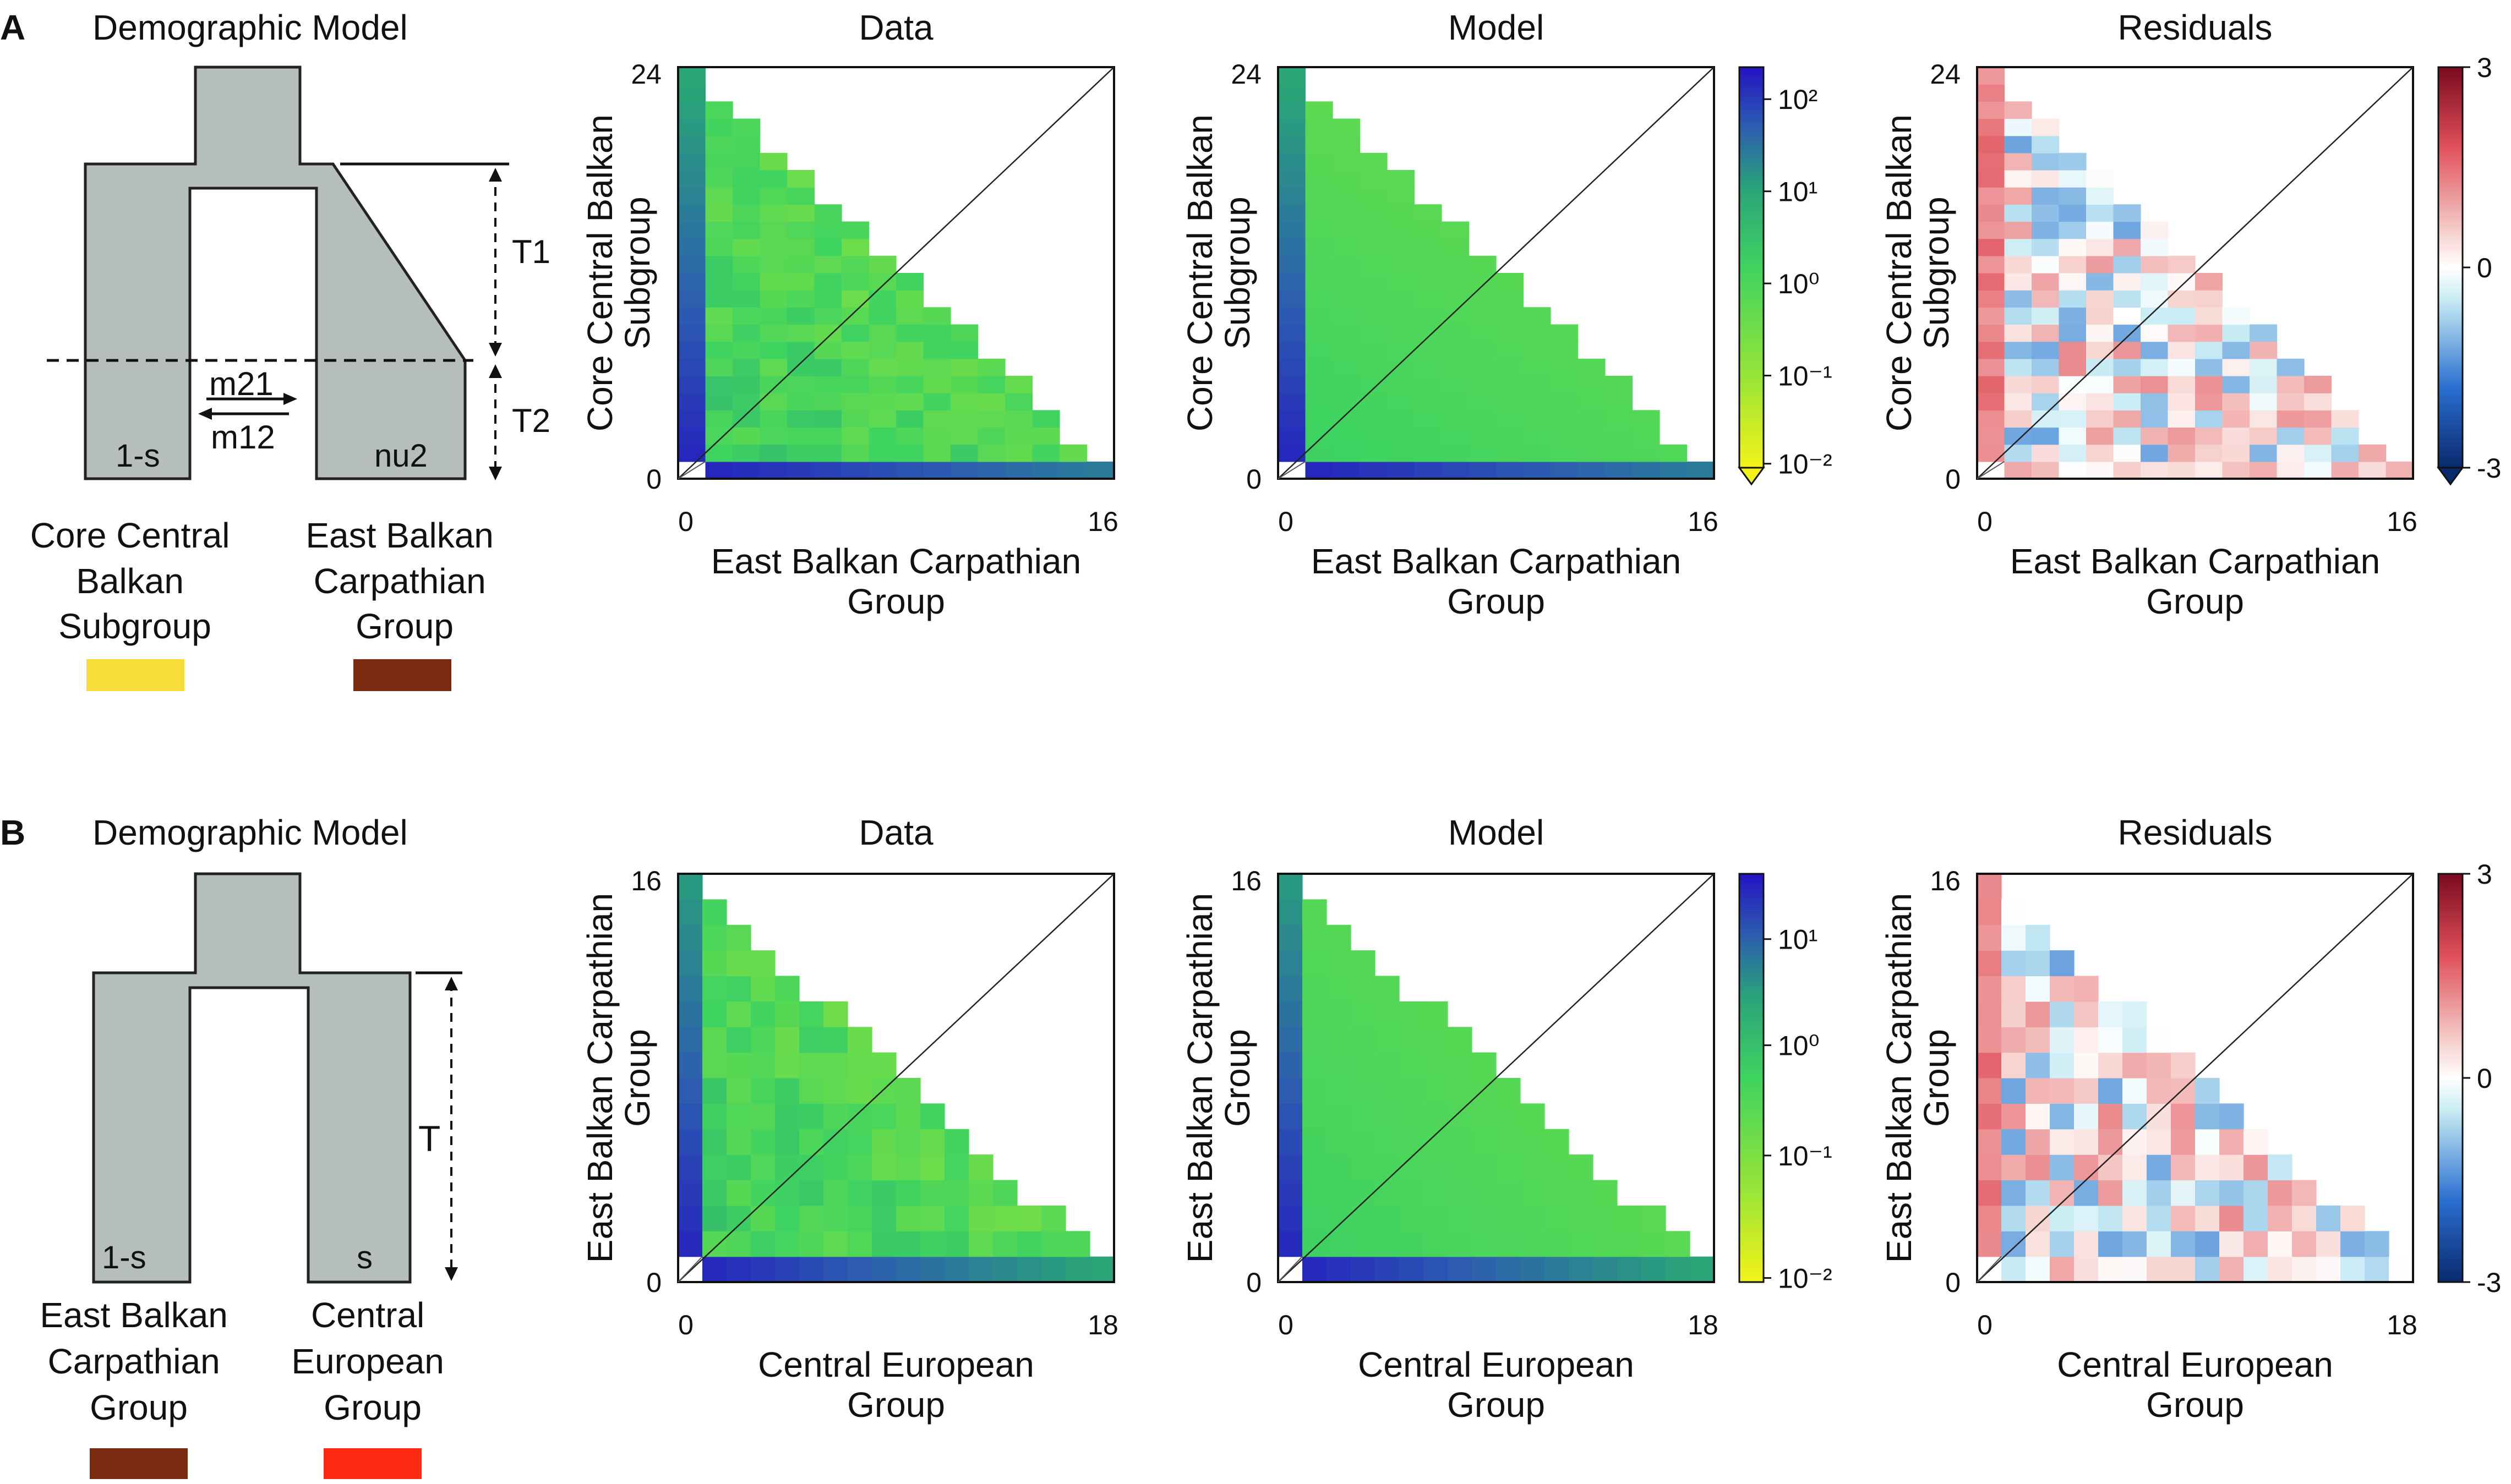 This screenshot has width=2511, height=1484. Describe the element at coordinates (646, 74) in the screenshot. I see `ytick-max: 24` at that location.